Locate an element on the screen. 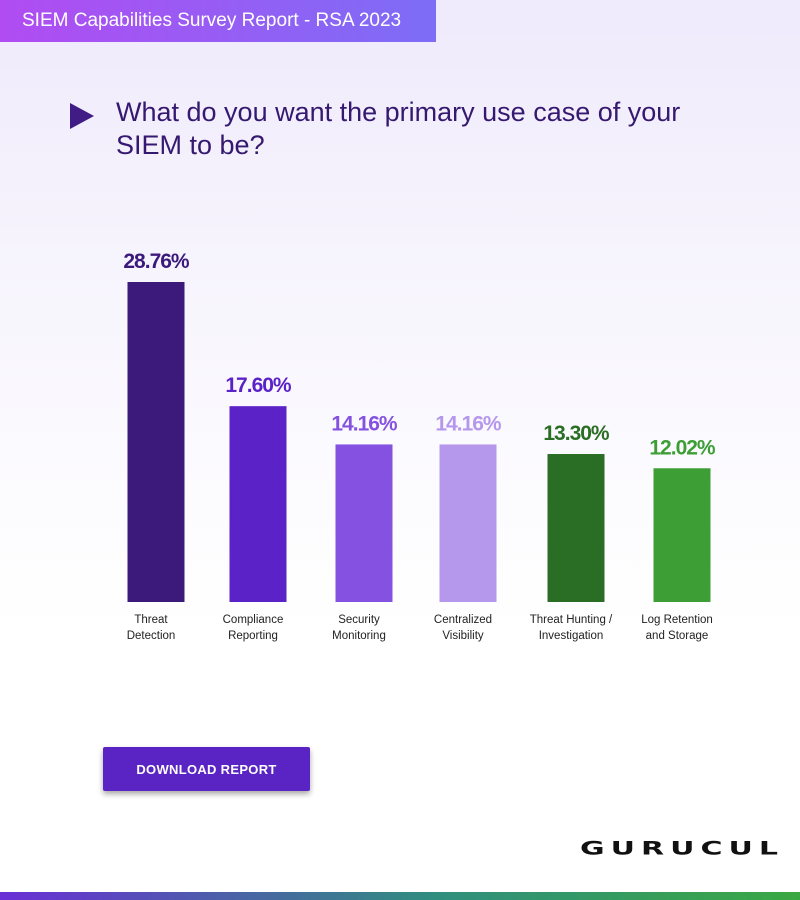  value-label-1: 28.76% is located at coordinates (156, 261).